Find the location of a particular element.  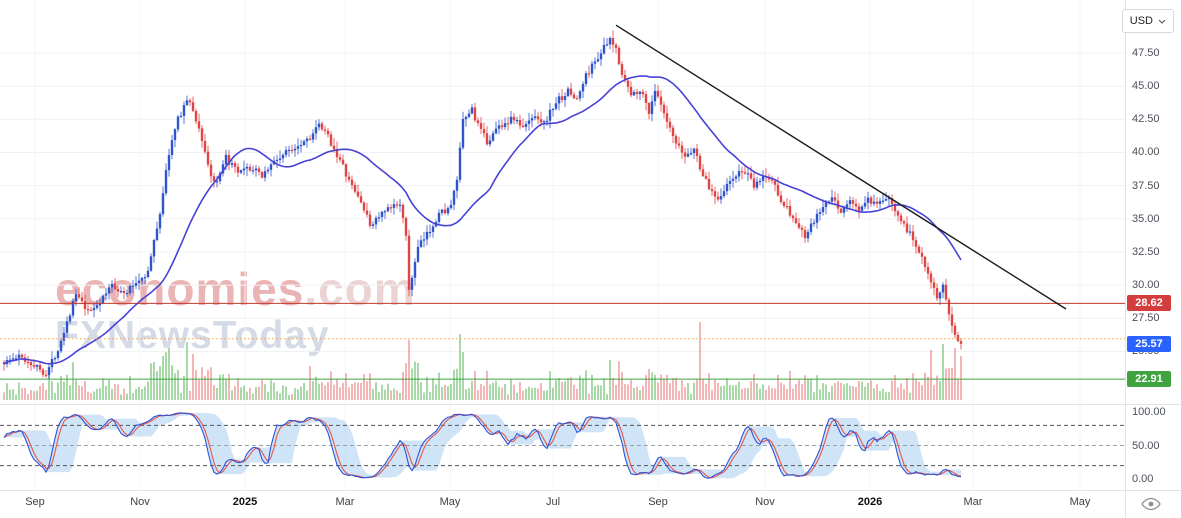

panel-divider is located at coordinates (590, 404).